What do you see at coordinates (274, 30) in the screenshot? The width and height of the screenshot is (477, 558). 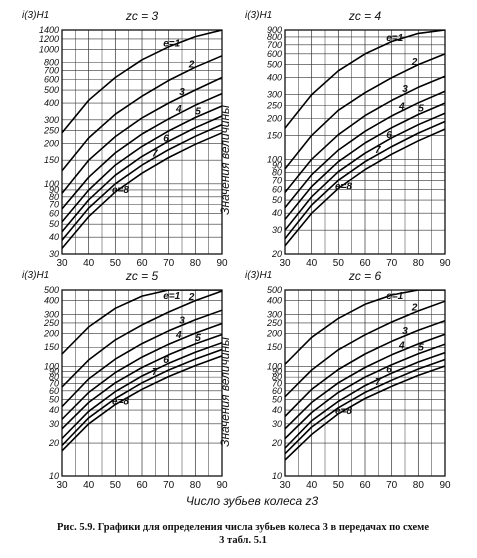 I see `y-tick-label: 900` at bounding box center [274, 30].